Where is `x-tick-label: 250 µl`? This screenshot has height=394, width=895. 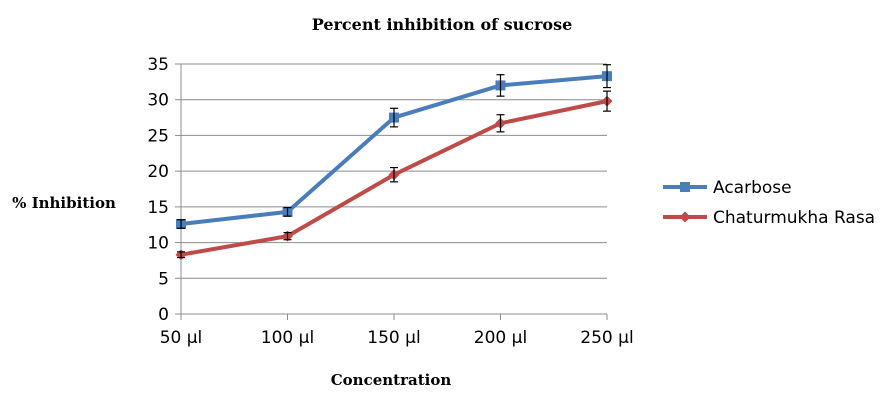
x-tick-label: 250 µl is located at coordinates (606, 338).